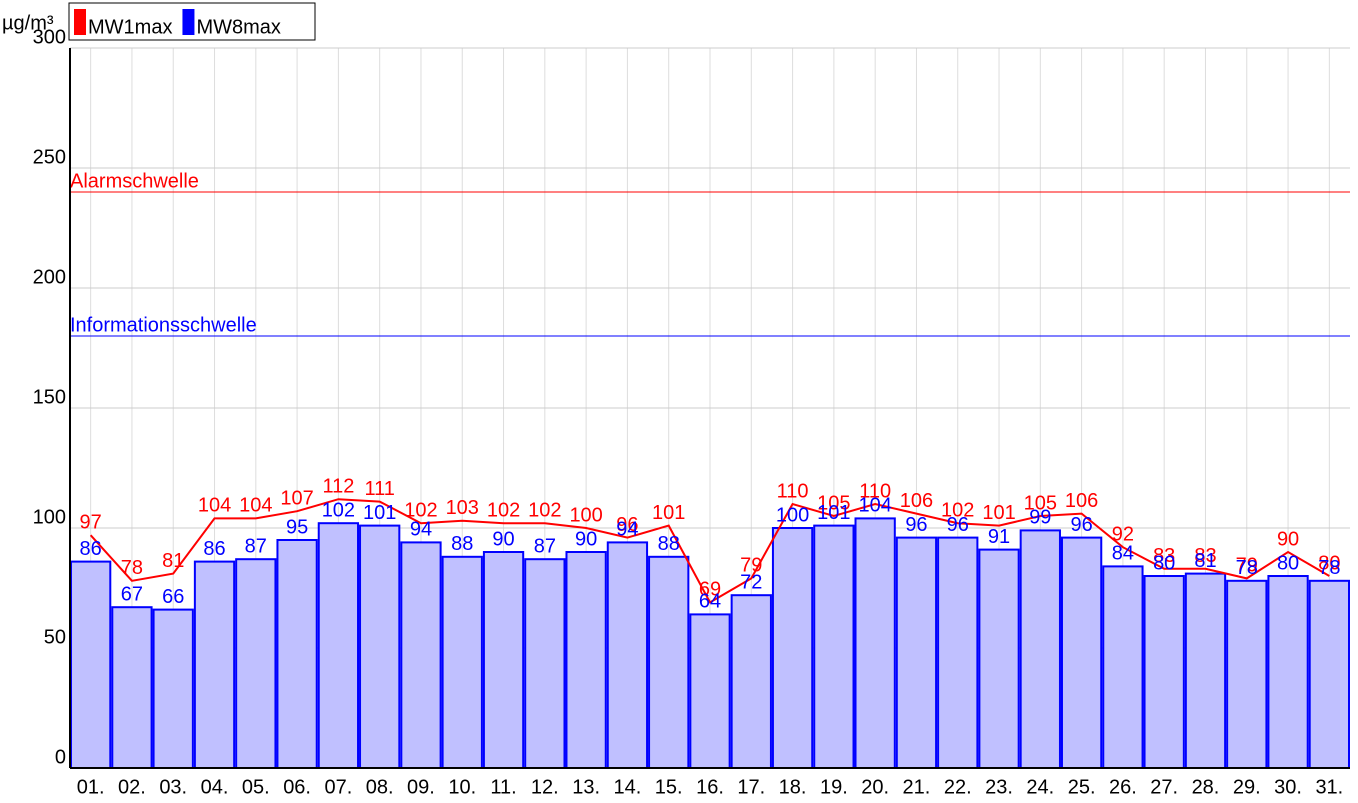 This screenshot has width=1358, height=803. Describe the element at coordinates (751, 582) in the screenshot. I see `value-label: 72` at that location.